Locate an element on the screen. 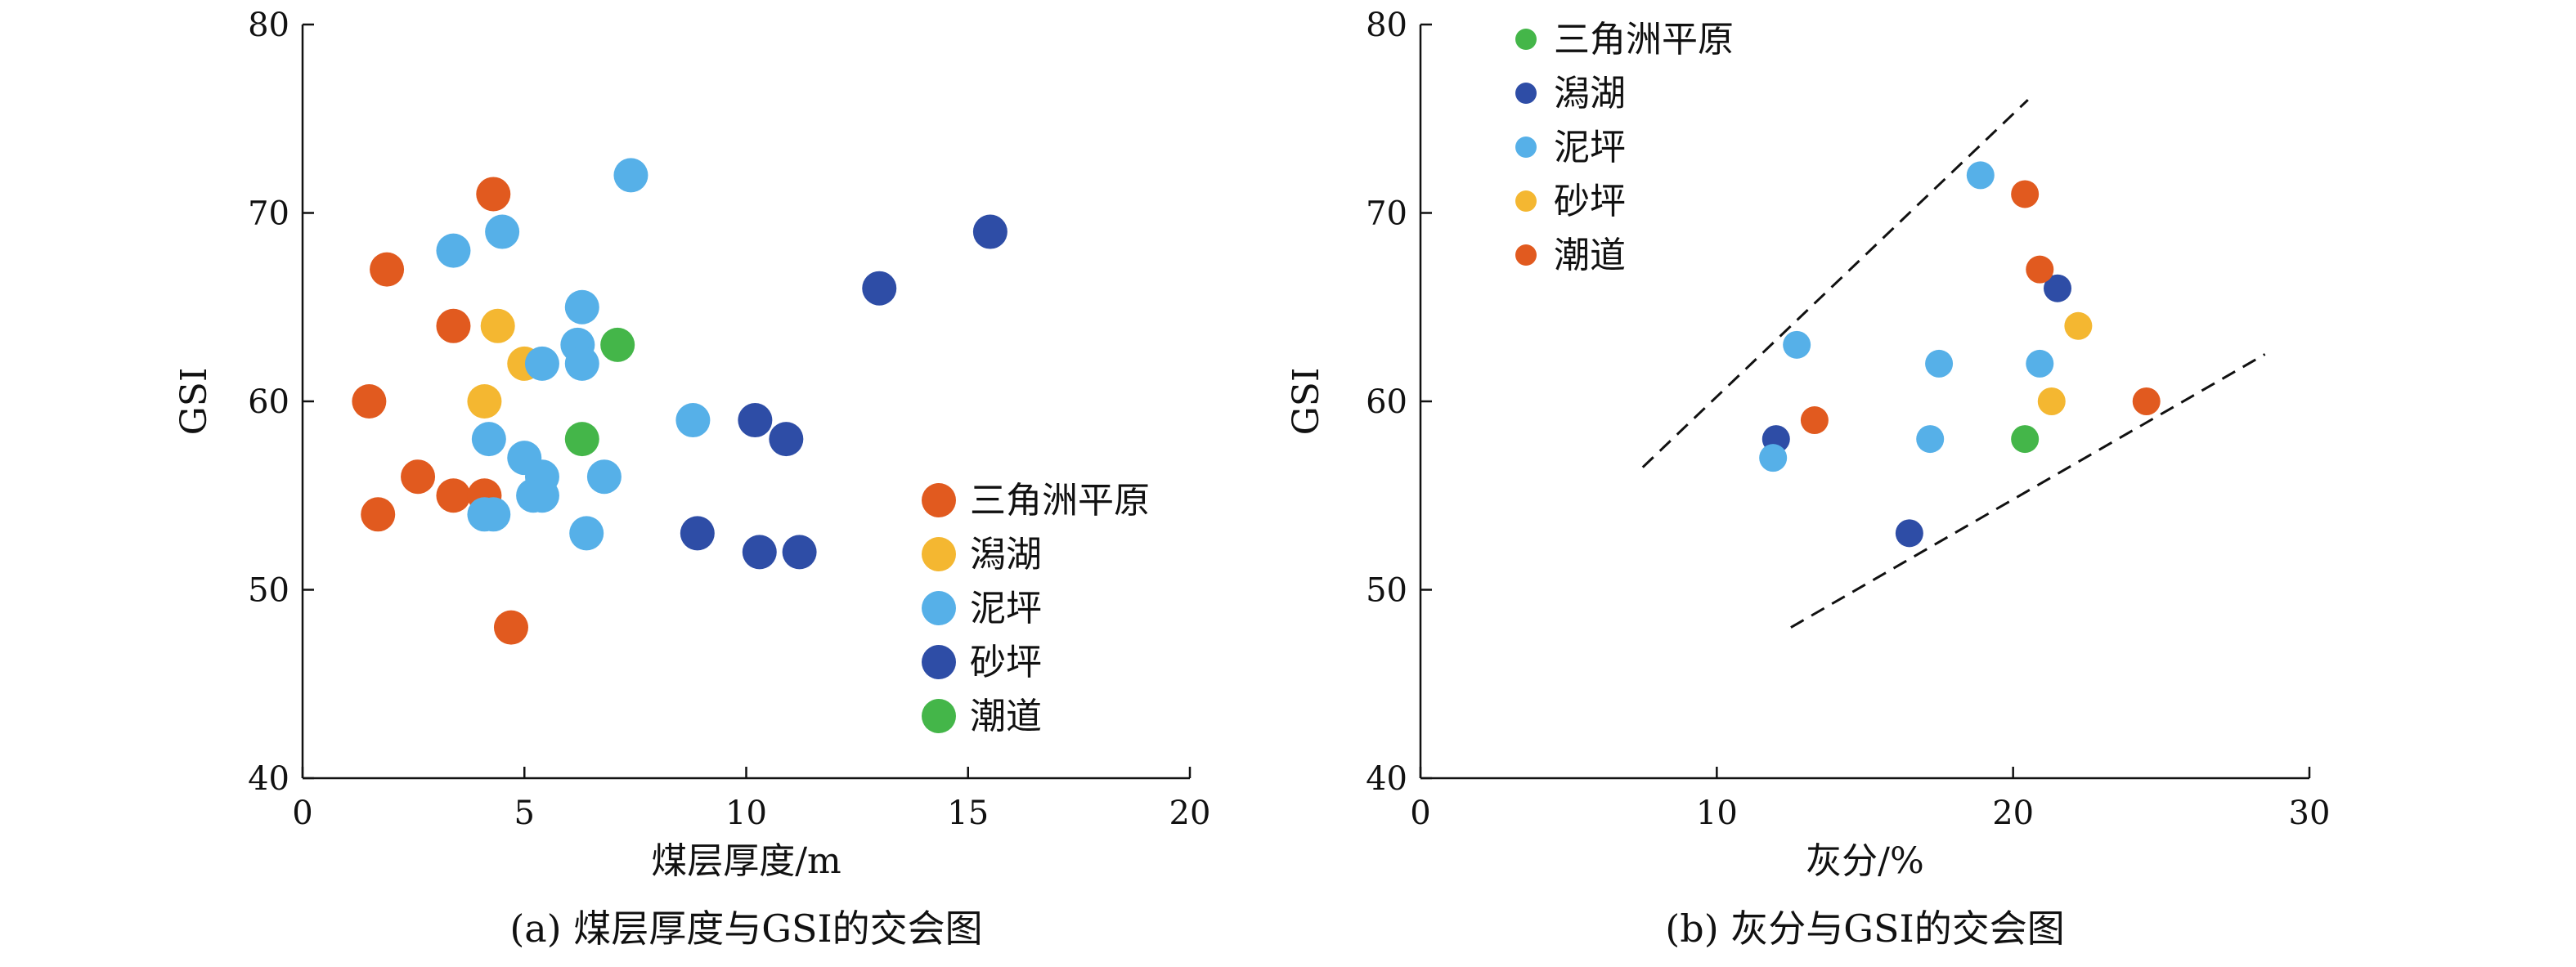 The width and height of the screenshot is (2576, 967). chart-a-x-tick-label: 0 is located at coordinates (302, 814).